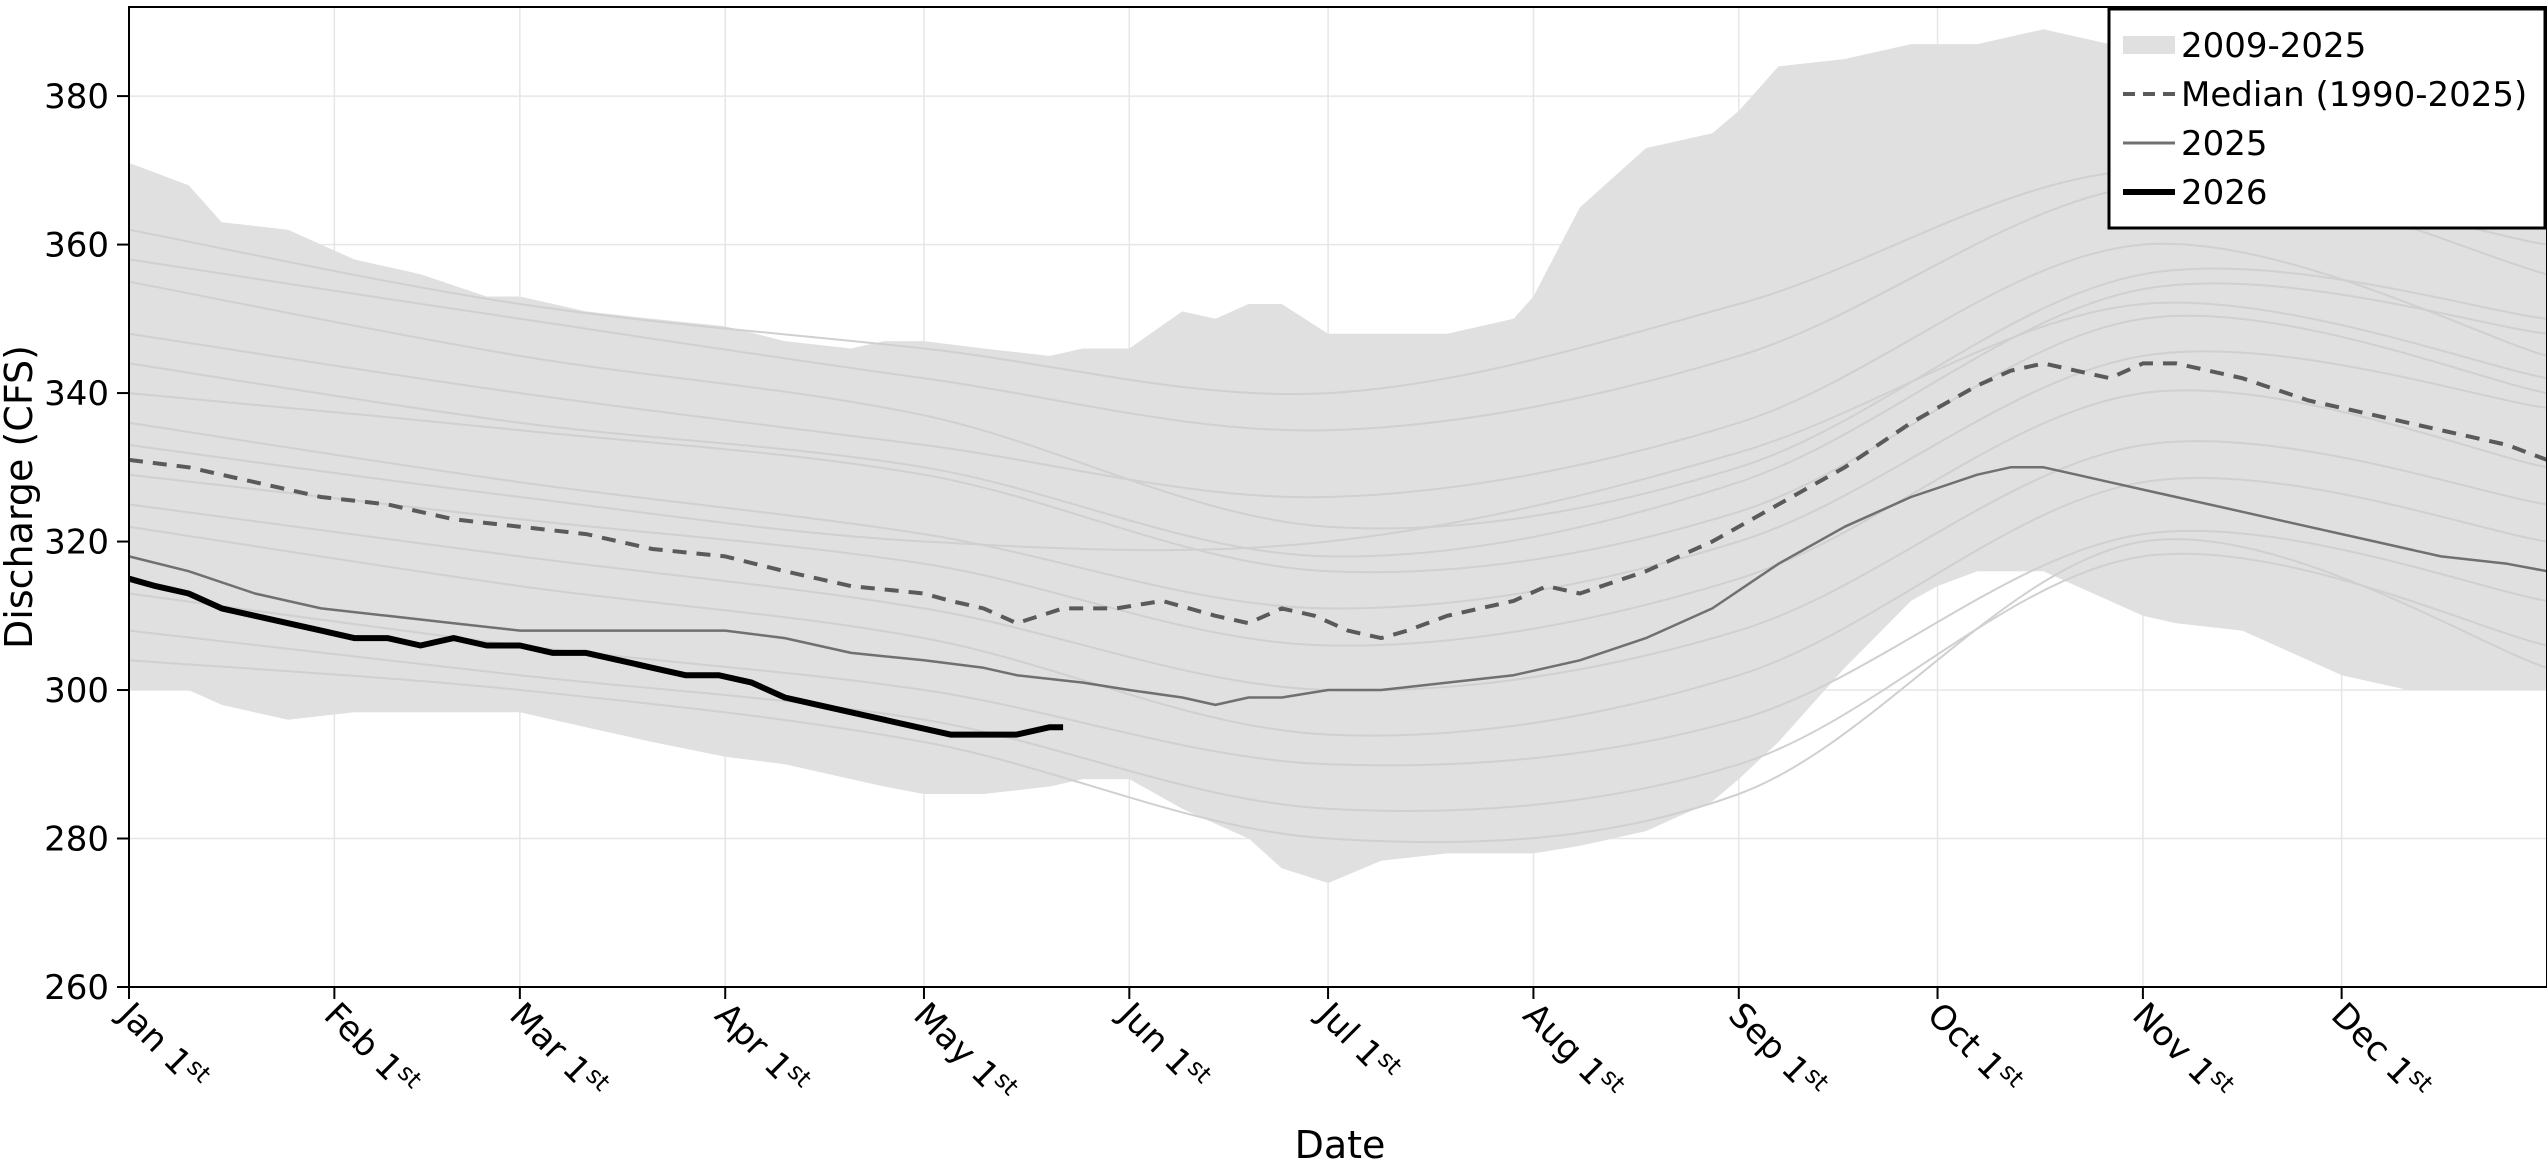 This screenshot has width=2547, height=1171. Describe the element at coordinates (2380, 1050) in the screenshot. I see `x-tick-label: Dec 1st` at that location.